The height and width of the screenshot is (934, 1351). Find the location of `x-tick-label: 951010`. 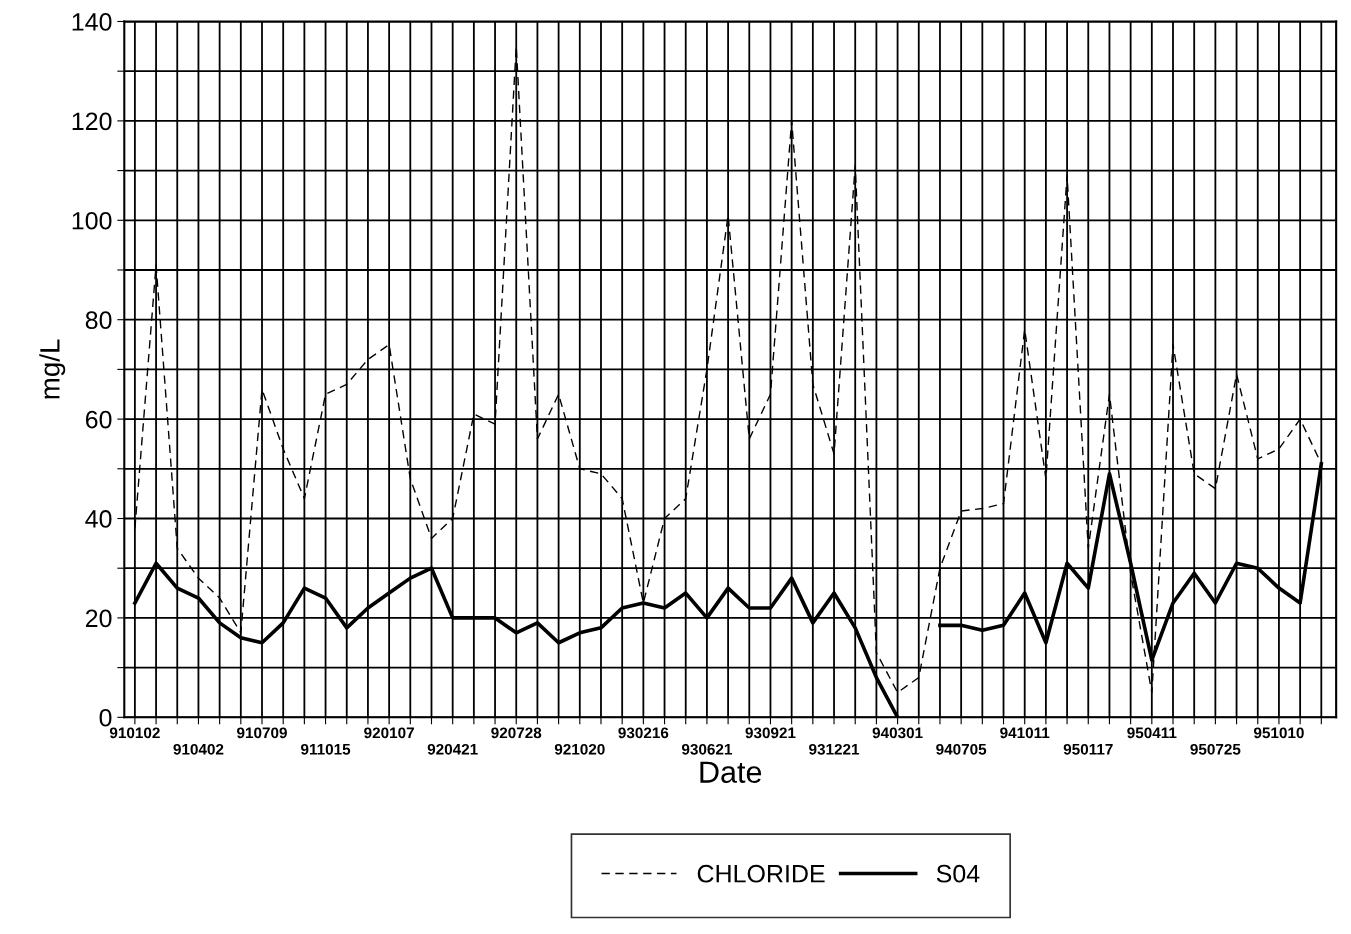

x-tick-label: 951010 is located at coordinates (1278, 733).